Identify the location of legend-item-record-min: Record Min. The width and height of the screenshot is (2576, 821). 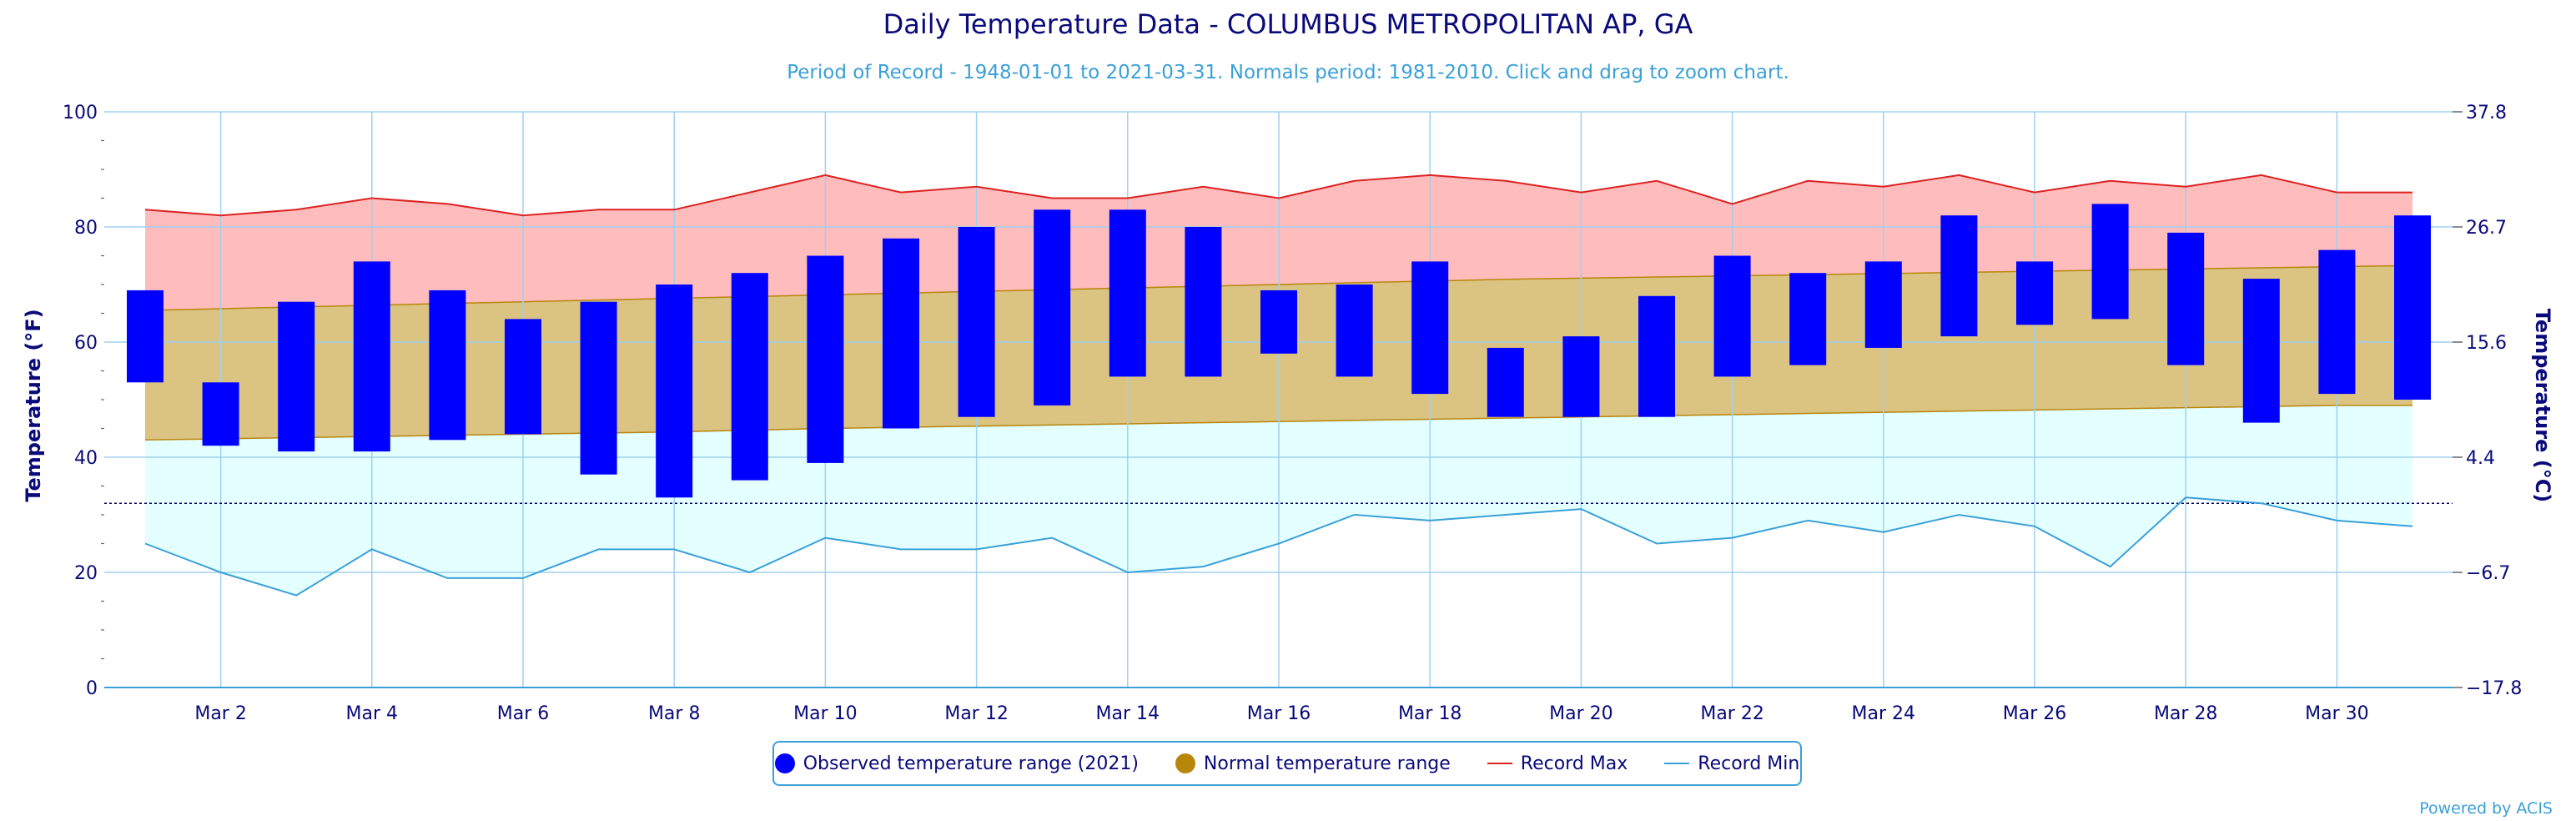
(1731, 763).